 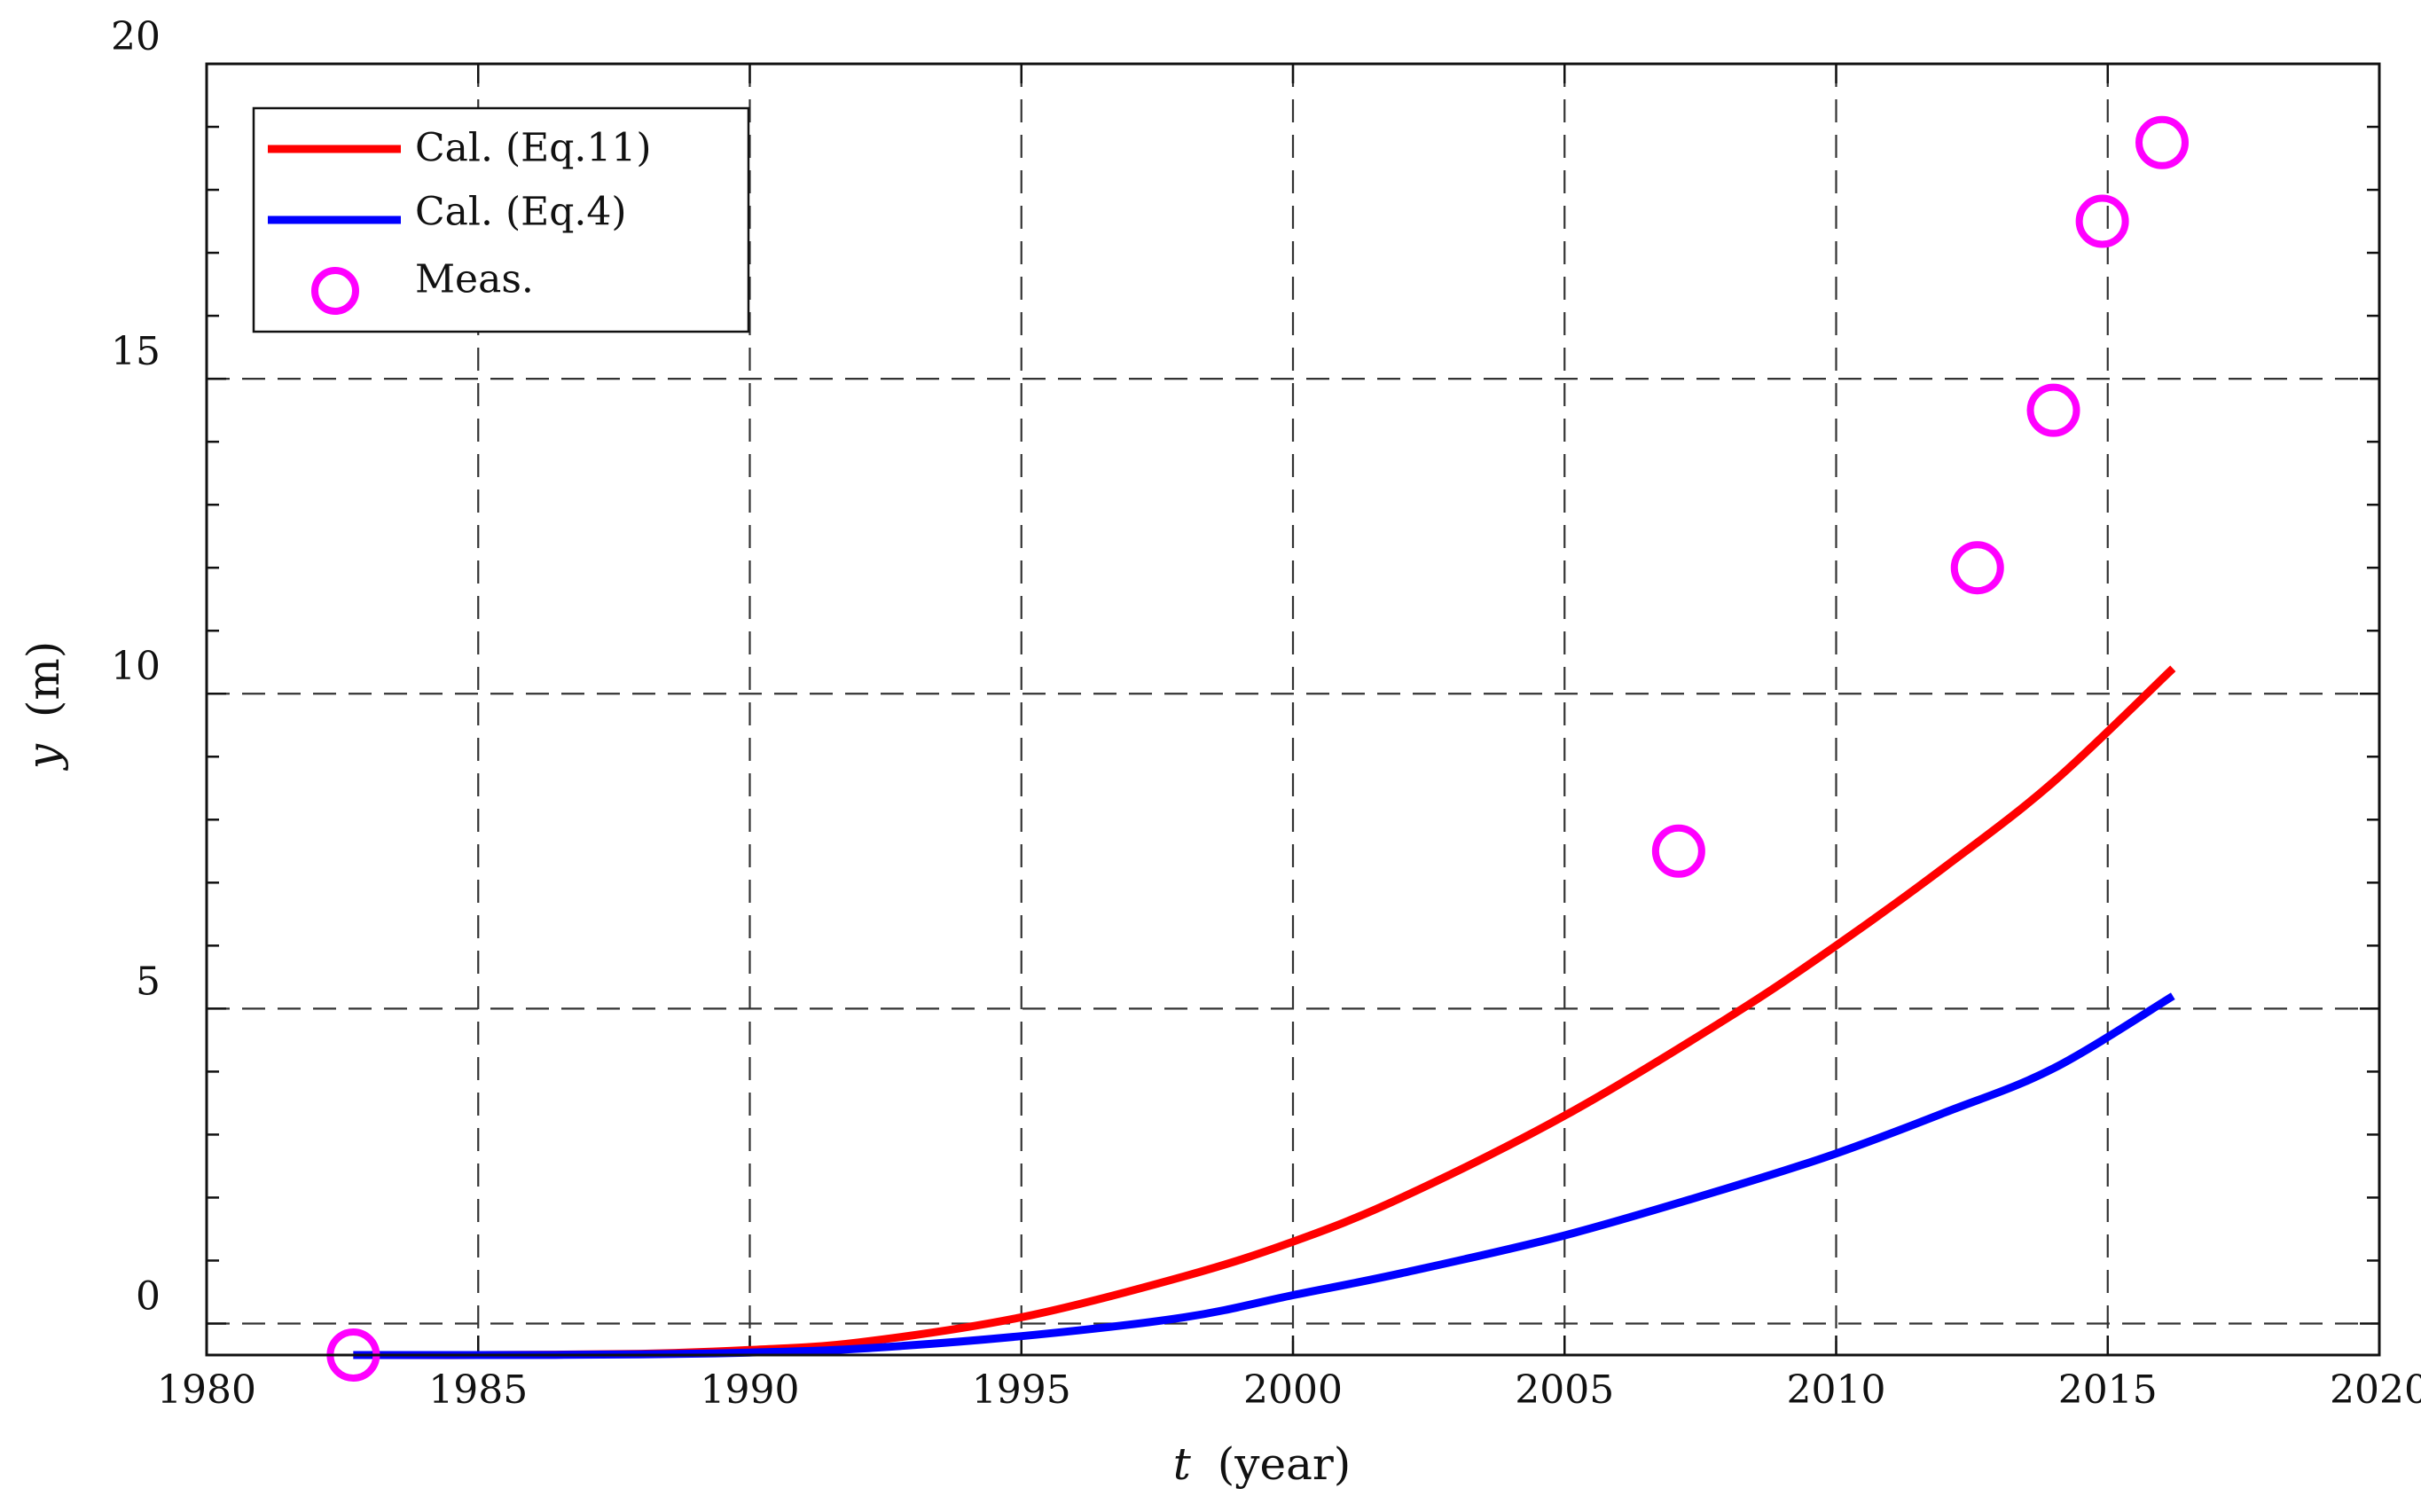 I want to click on y-tick-label: 10, so click(x=136, y=666).